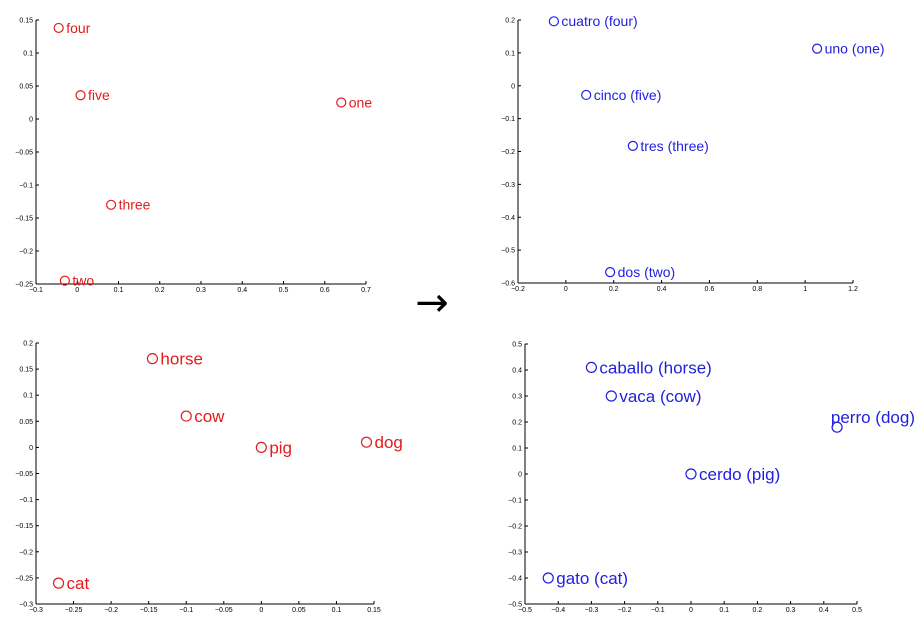 The width and height of the screenshot is (919, 643). What do you see at coordinates (83, 281) in the screenshot?
I see `point-label: two` at bounding box center [83, 281].